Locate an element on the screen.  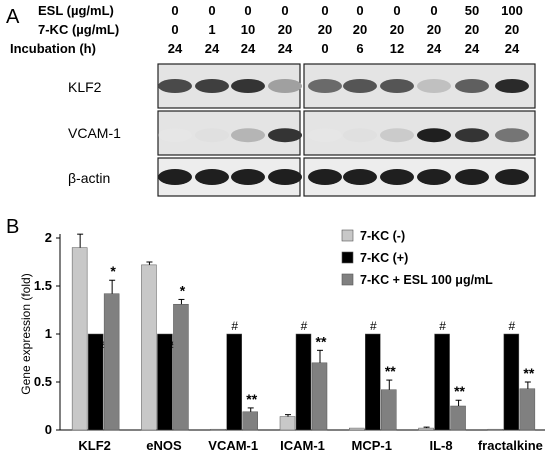
legend-label: 7-KC (+) is located at coordinates (384, 258).